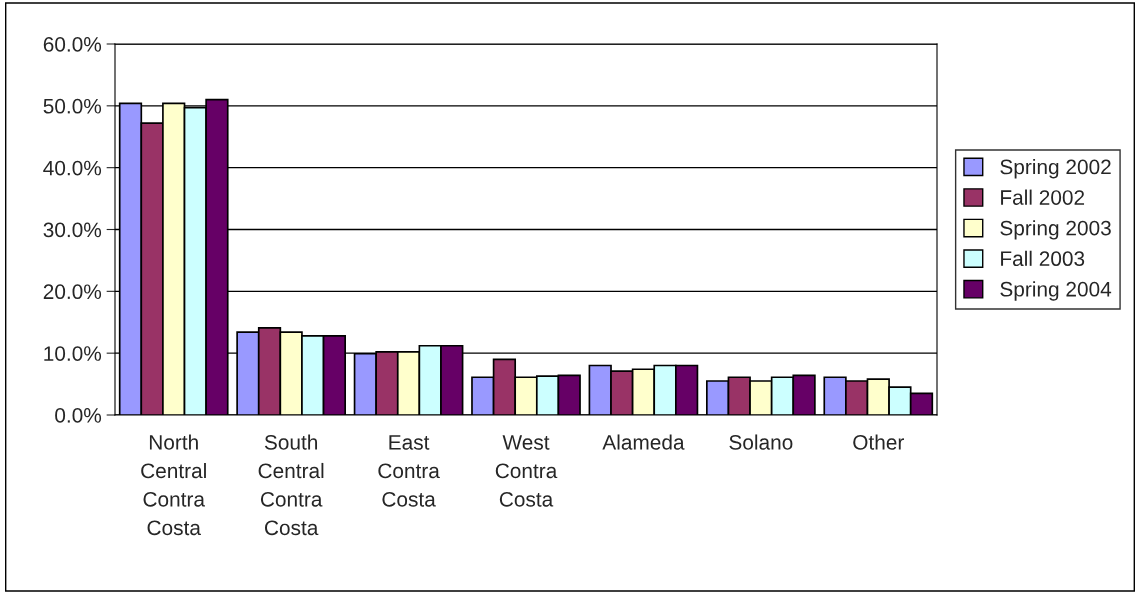 The width and height of the screenshot is (1140, 594). What do you see at coordinates (761, 442) in the screenshot?
I see `x-tick-label: Solano` at bounding box center [761, 442].